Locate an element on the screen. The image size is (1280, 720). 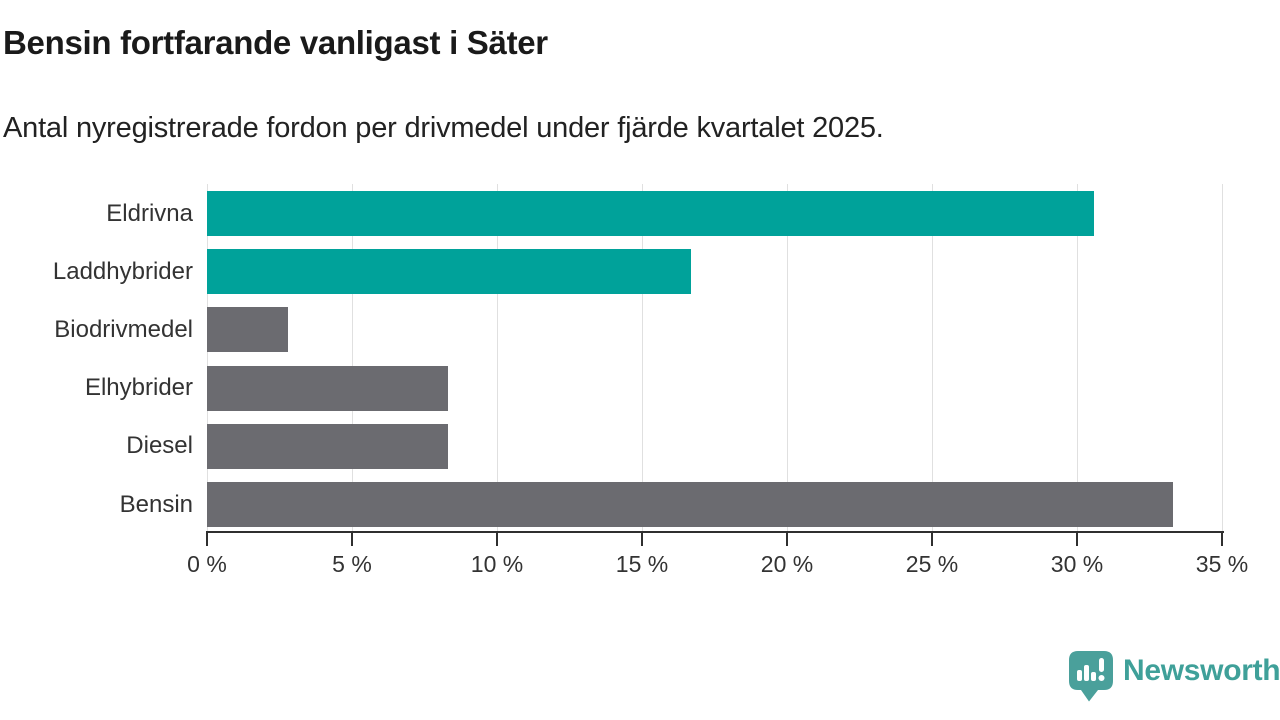
bar-diesel is located at coordinates (327, 446).